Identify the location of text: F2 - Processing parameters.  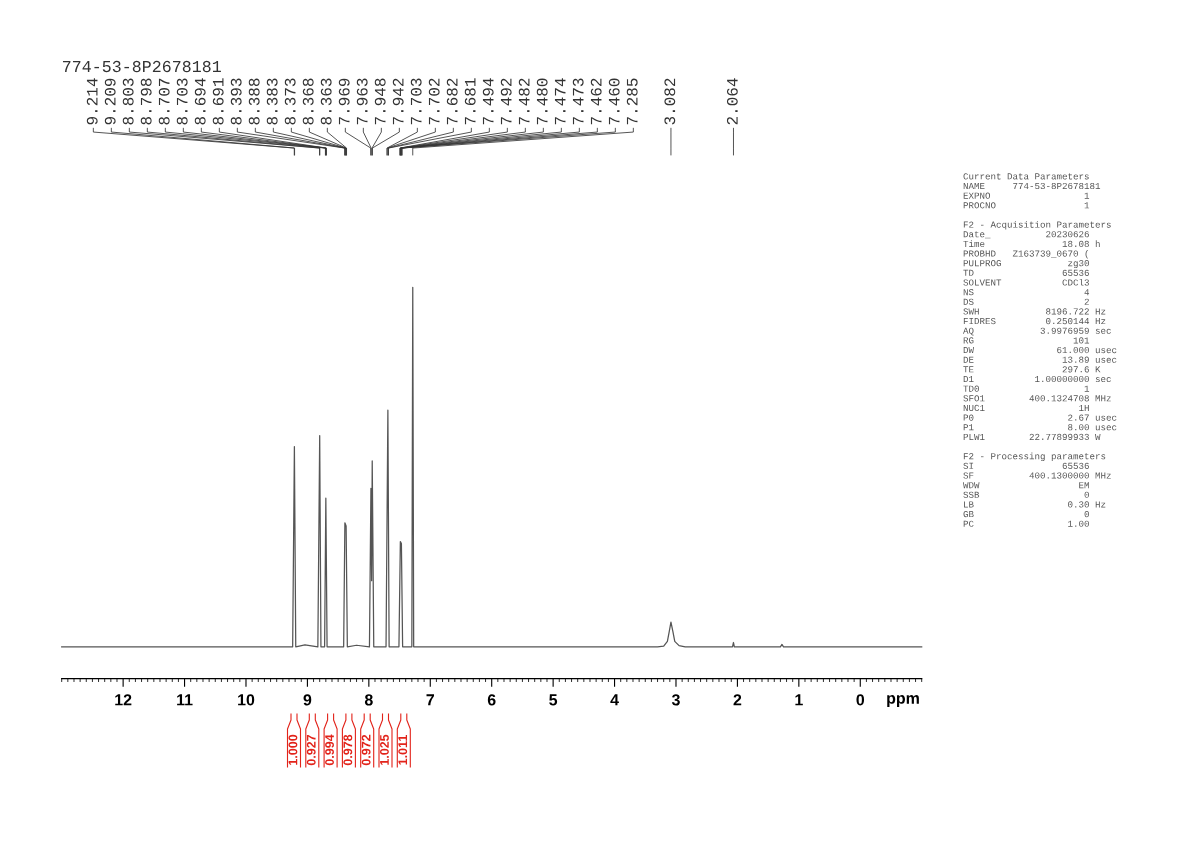
(1034, 457).